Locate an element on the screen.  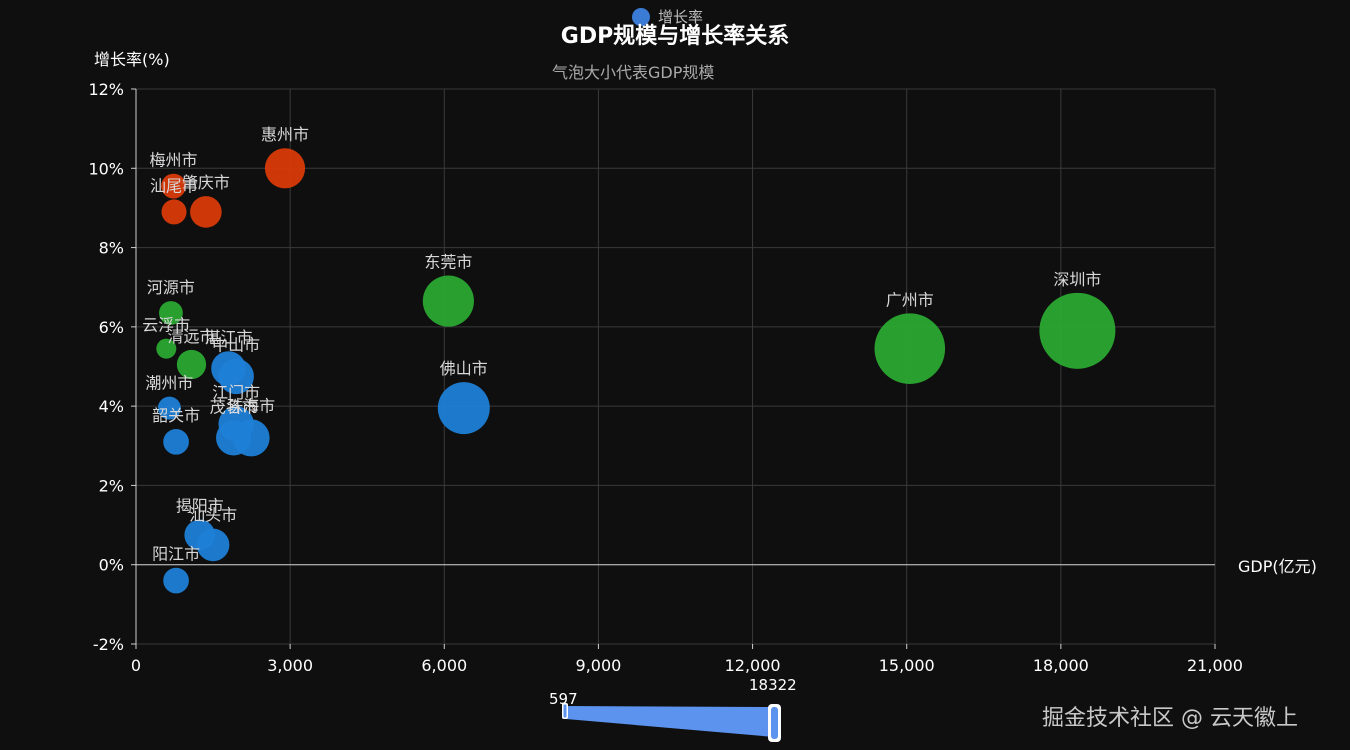
x-tick-label: 12,000 is located at coordinates (753, 665).